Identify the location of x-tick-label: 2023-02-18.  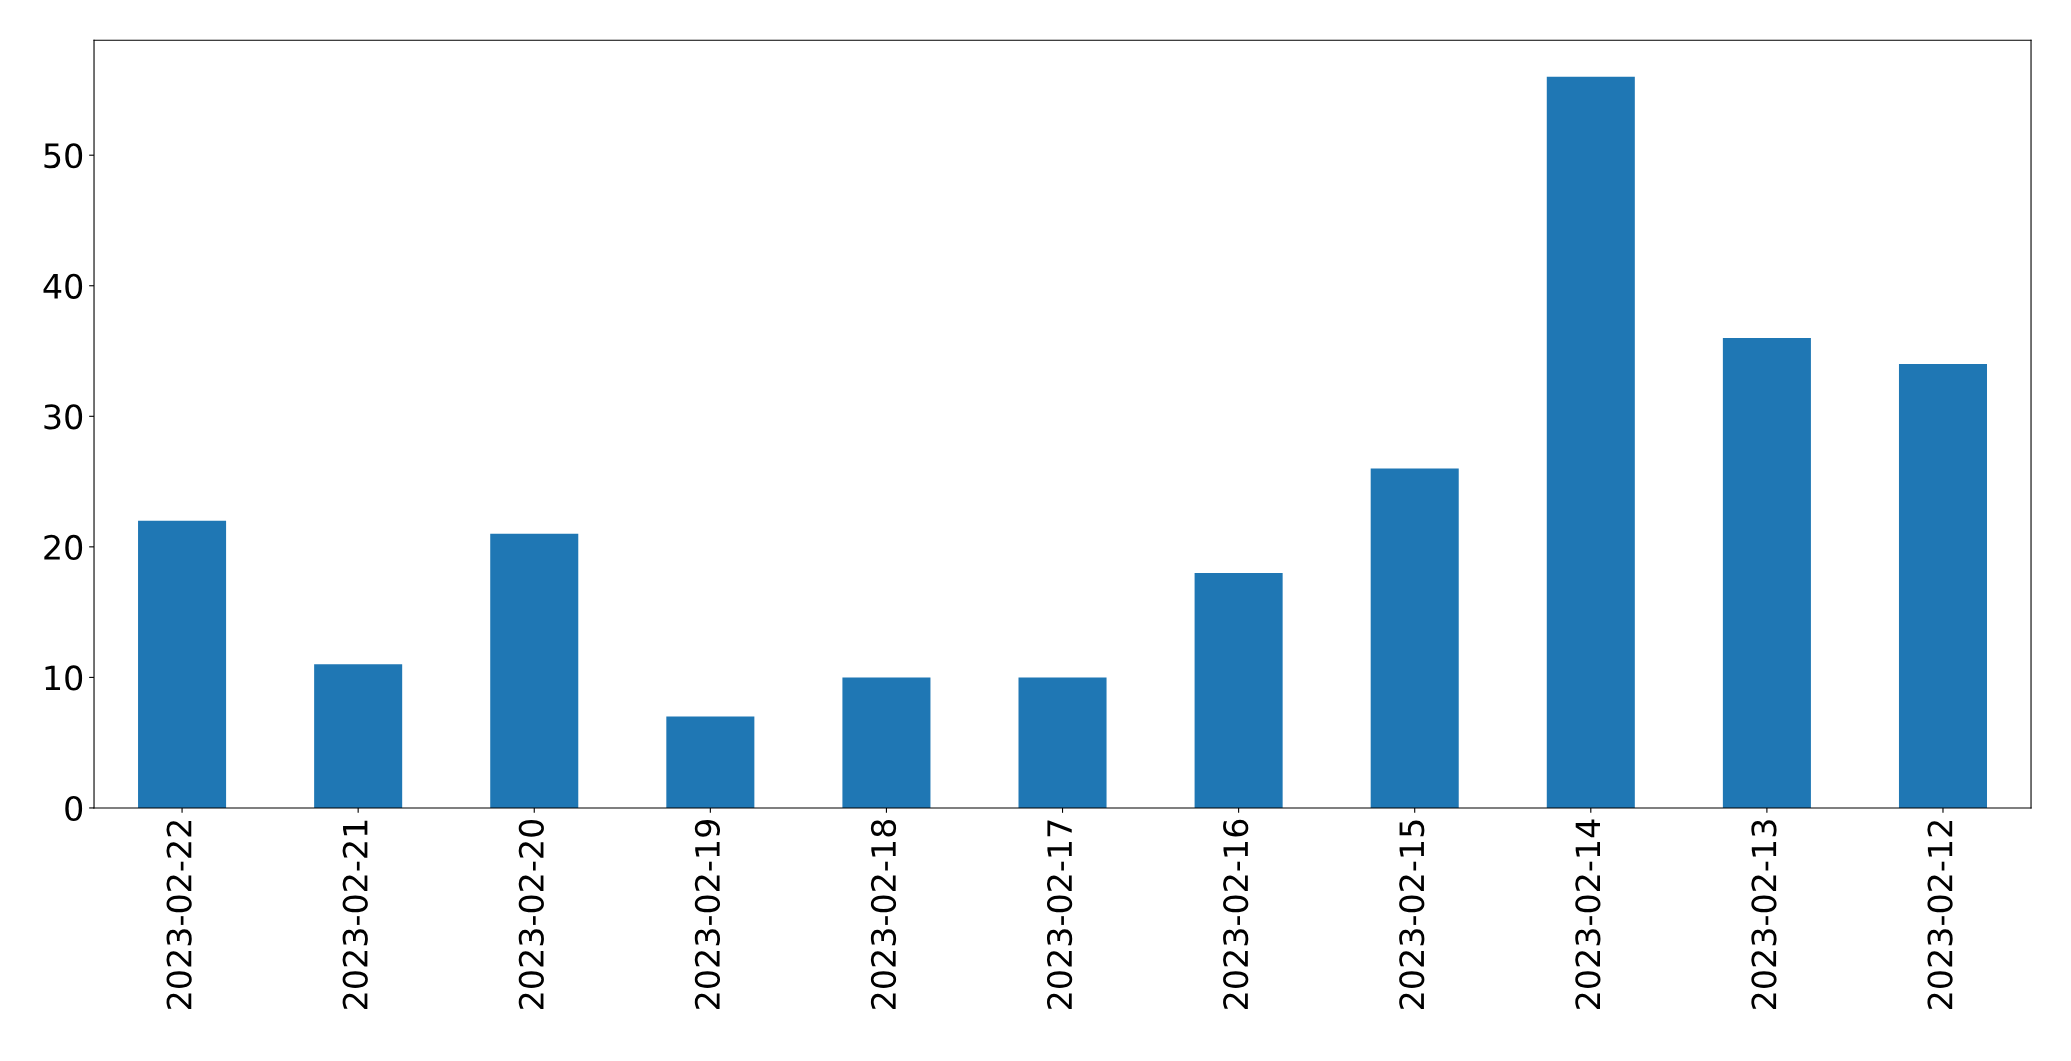
(883, 914).